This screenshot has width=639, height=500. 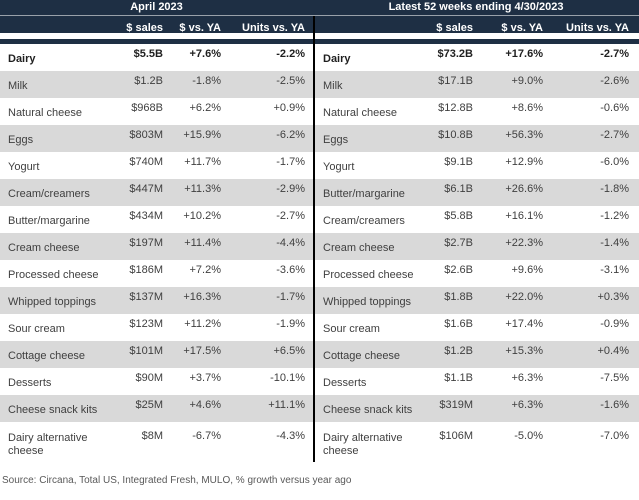 What do you see at coordinates (337, 59) in the screenshot?
I see `row-label: Dairy` at bounding box center [337, 59].